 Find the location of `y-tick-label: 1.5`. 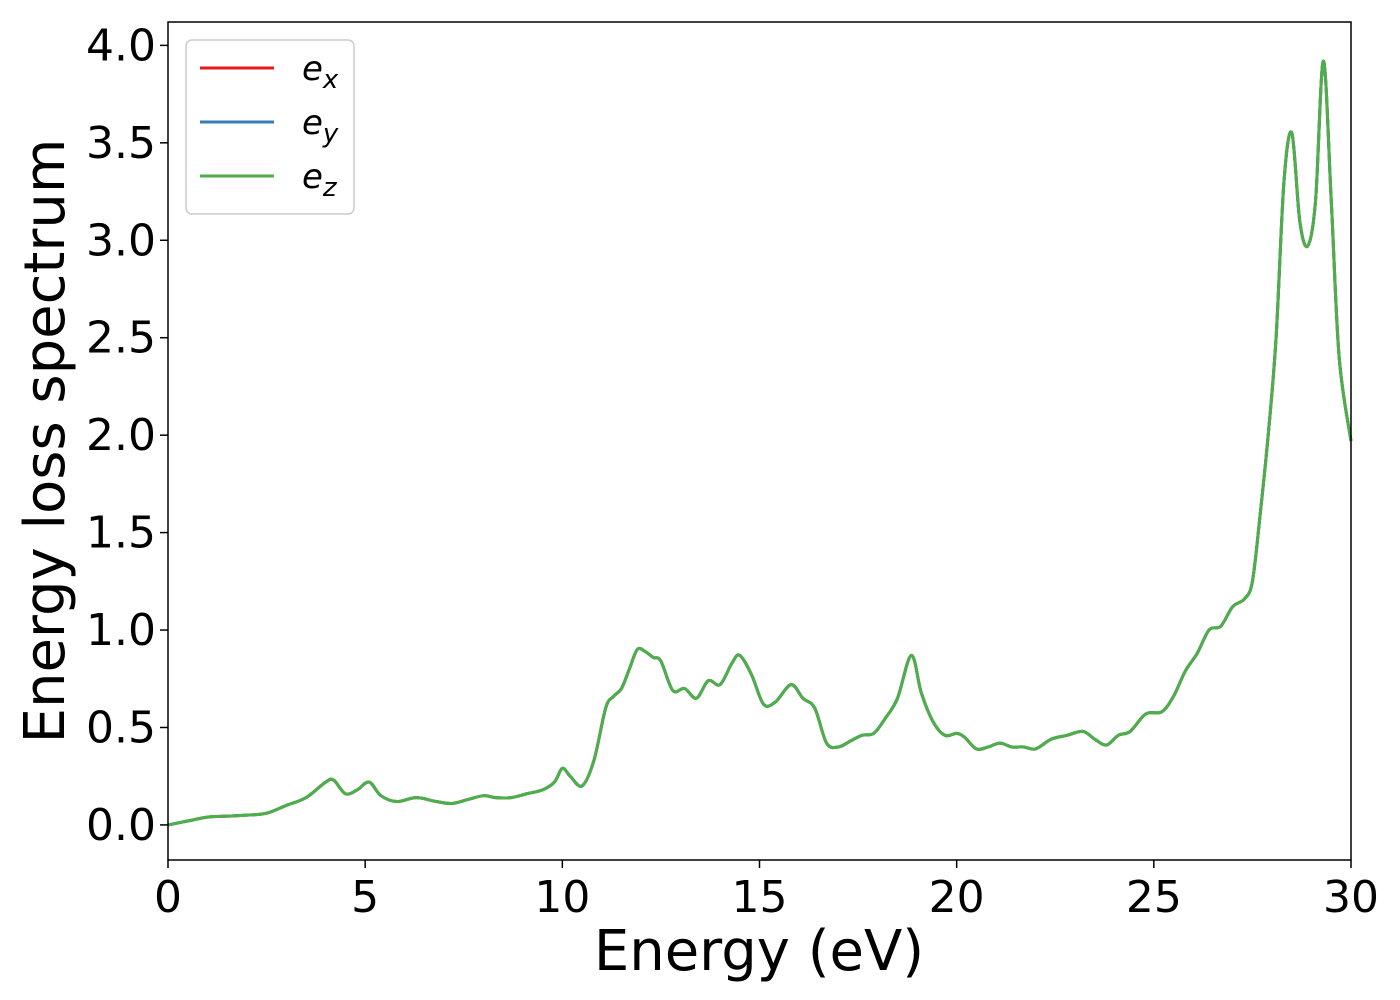

y-tick-label: 1.5 is located at coordinates (121, 533).